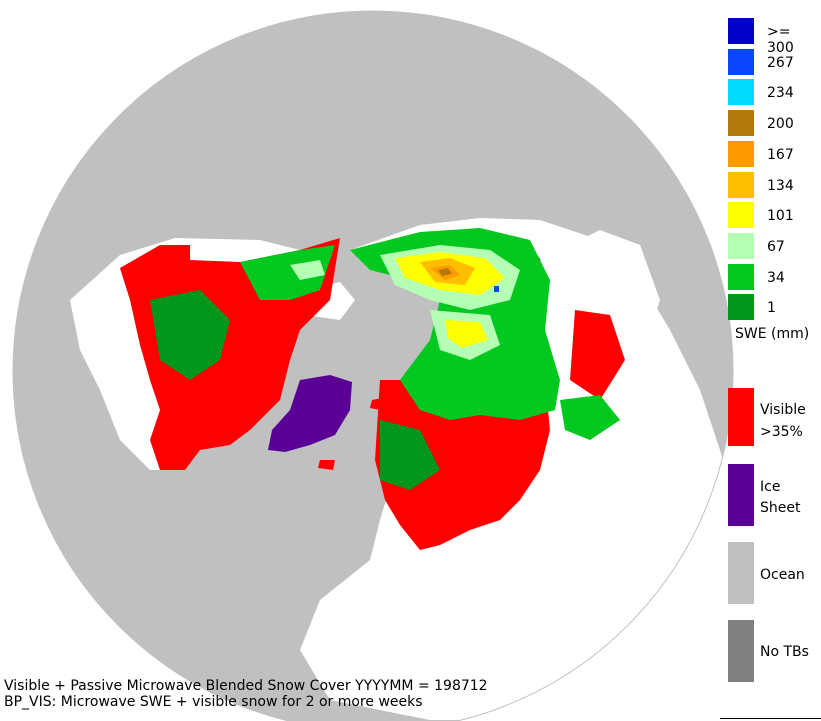 This screenshot has width=821, height=721. What do you see at coordinates (780, 186) in the screenshot?
I see `swe-class-label: 134` at bounding box center [780, 186].